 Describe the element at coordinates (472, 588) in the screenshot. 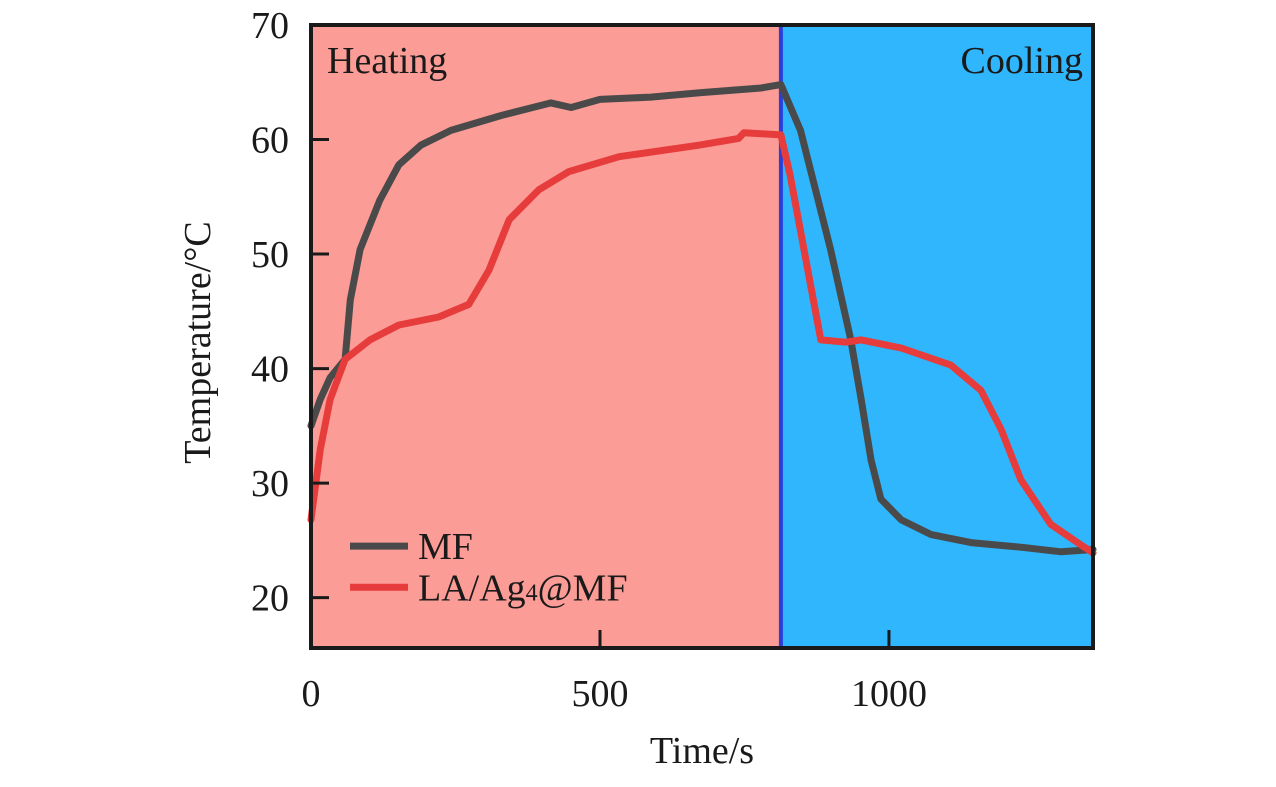

I see `legend-label-main: LA/Ag` at that location.